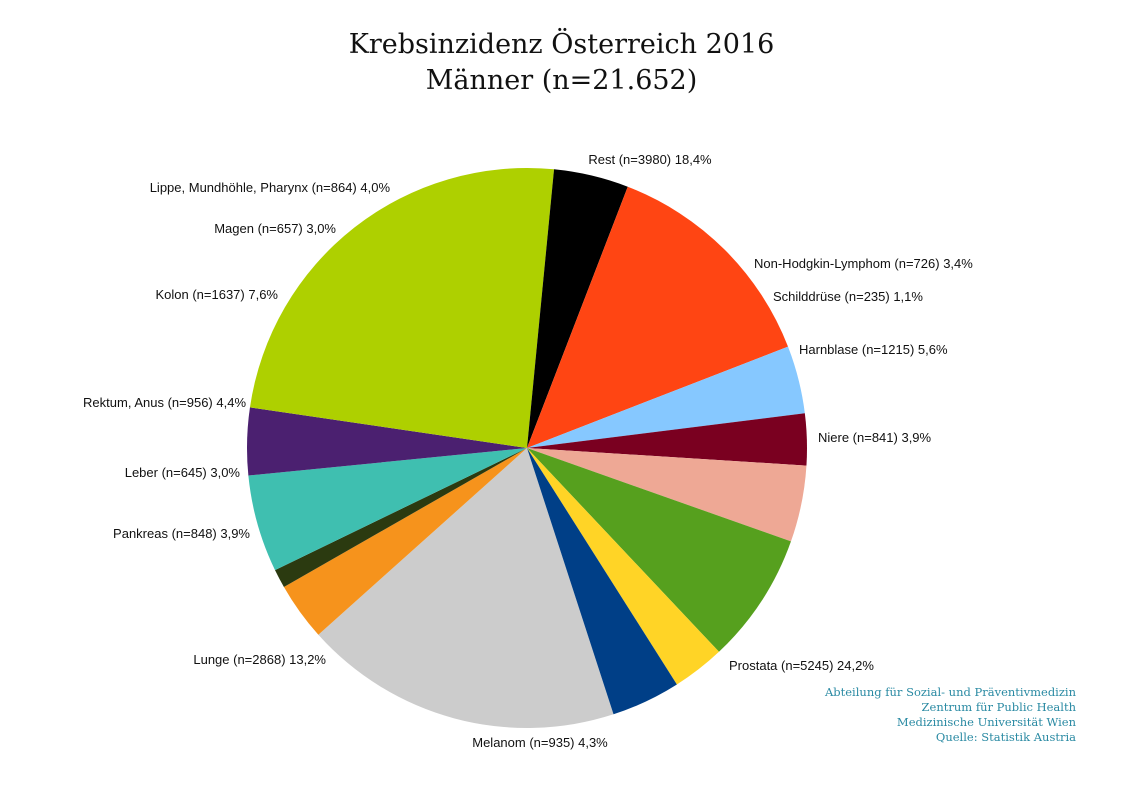  Describe the element at coordinates (863, 263) in the screenshot. I see `slice-label: Non-Hodgkin-Lymphom (n=726) 3,4%` at that location.